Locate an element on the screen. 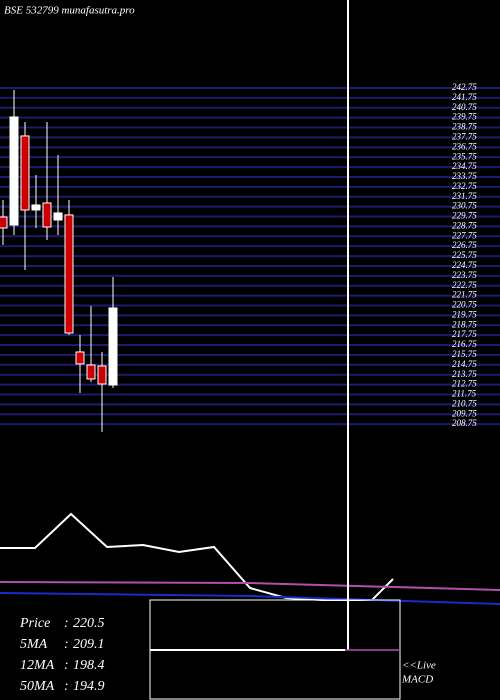 The width and height of the screenshot is (500, 700). y-tick-label: 240.75 is located at coordinates (464, 107).